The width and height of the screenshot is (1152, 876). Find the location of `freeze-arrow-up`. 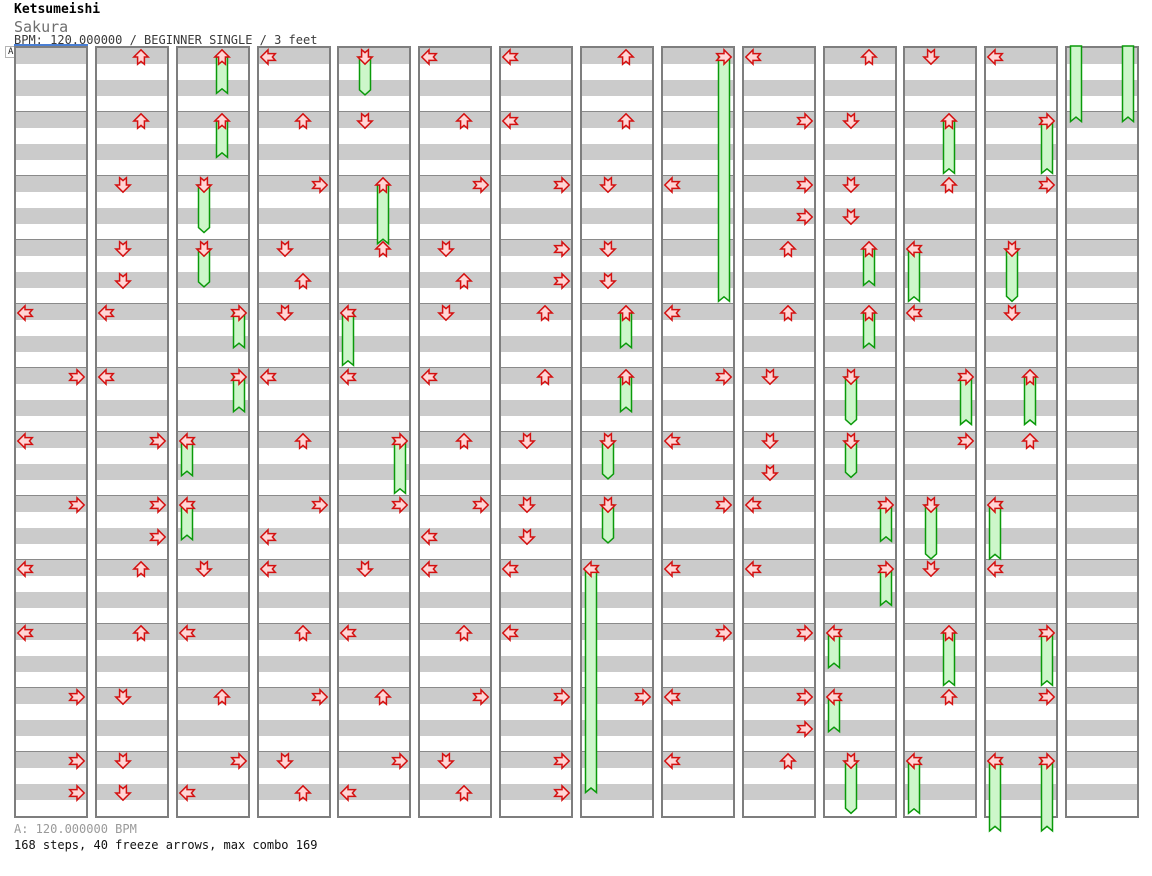

freeze-arrow-up is located at coordinates (221, 135).